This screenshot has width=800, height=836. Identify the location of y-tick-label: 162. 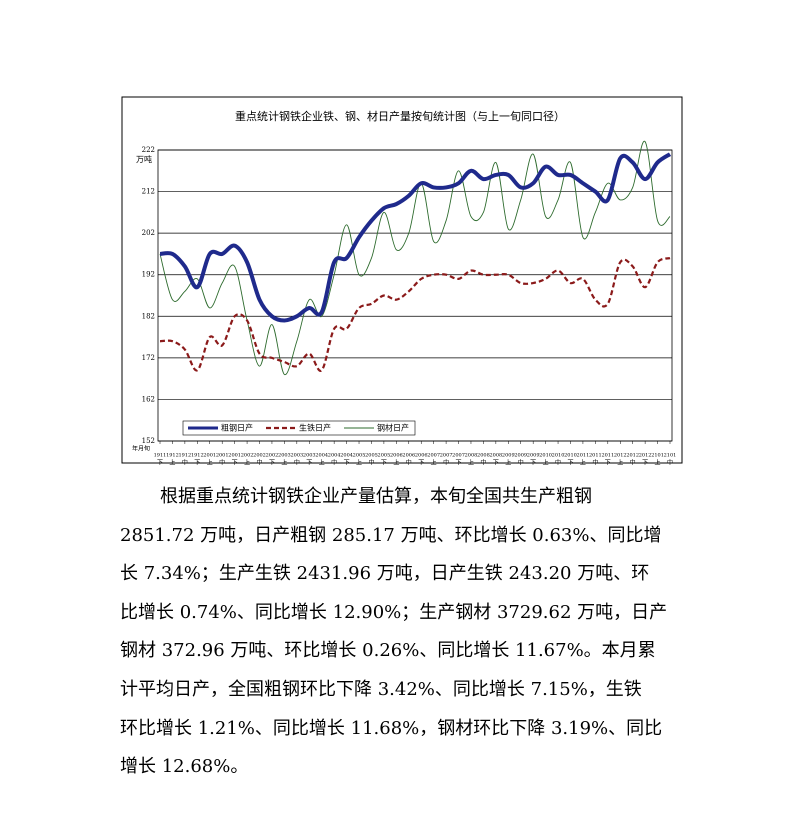
(148, 399).